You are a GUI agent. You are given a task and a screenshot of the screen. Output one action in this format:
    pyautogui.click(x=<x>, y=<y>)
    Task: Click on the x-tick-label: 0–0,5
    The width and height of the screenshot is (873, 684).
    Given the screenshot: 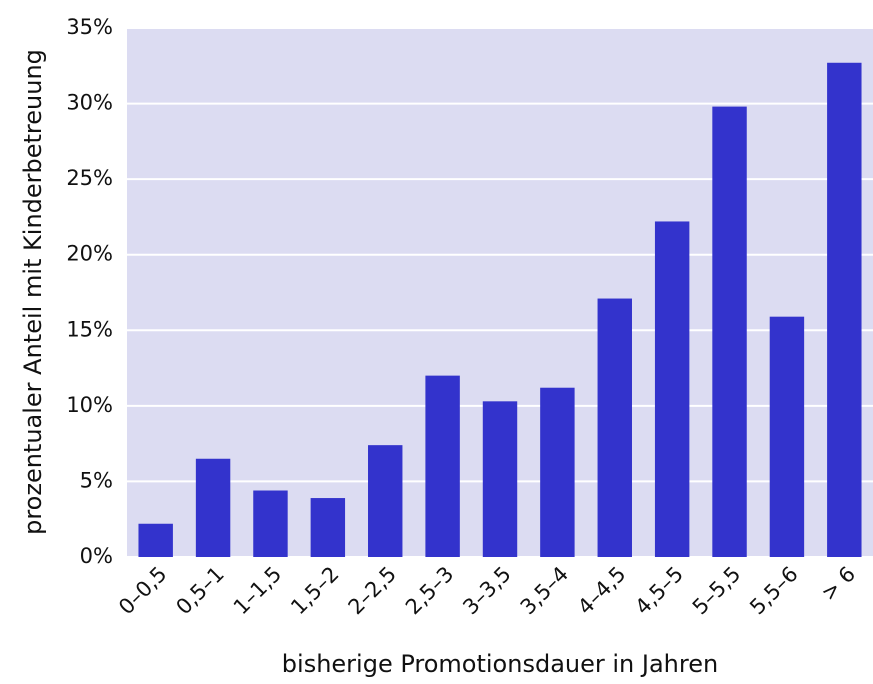 What is the action you would take?
    pyautogui.click(x=142, y=590)
    